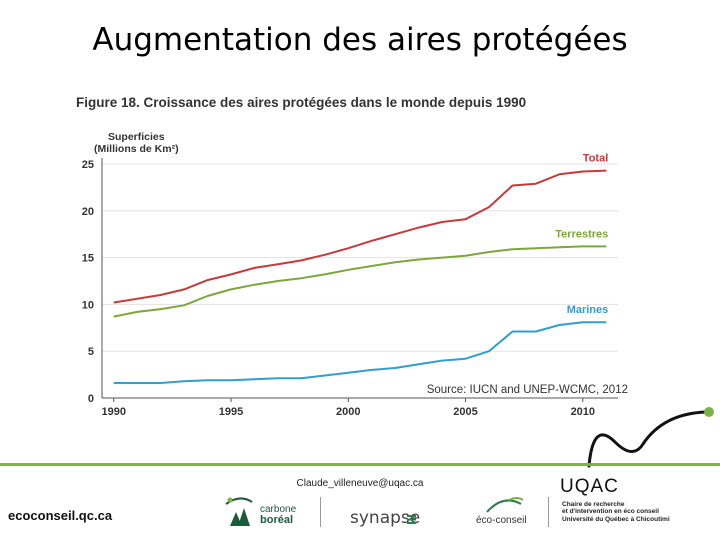 This screenshot has height=540, width=720. What do you see at coordinates (650, 437) in the screenshot?
I see `decorative-swoosh` at bounding box center [650, 437].